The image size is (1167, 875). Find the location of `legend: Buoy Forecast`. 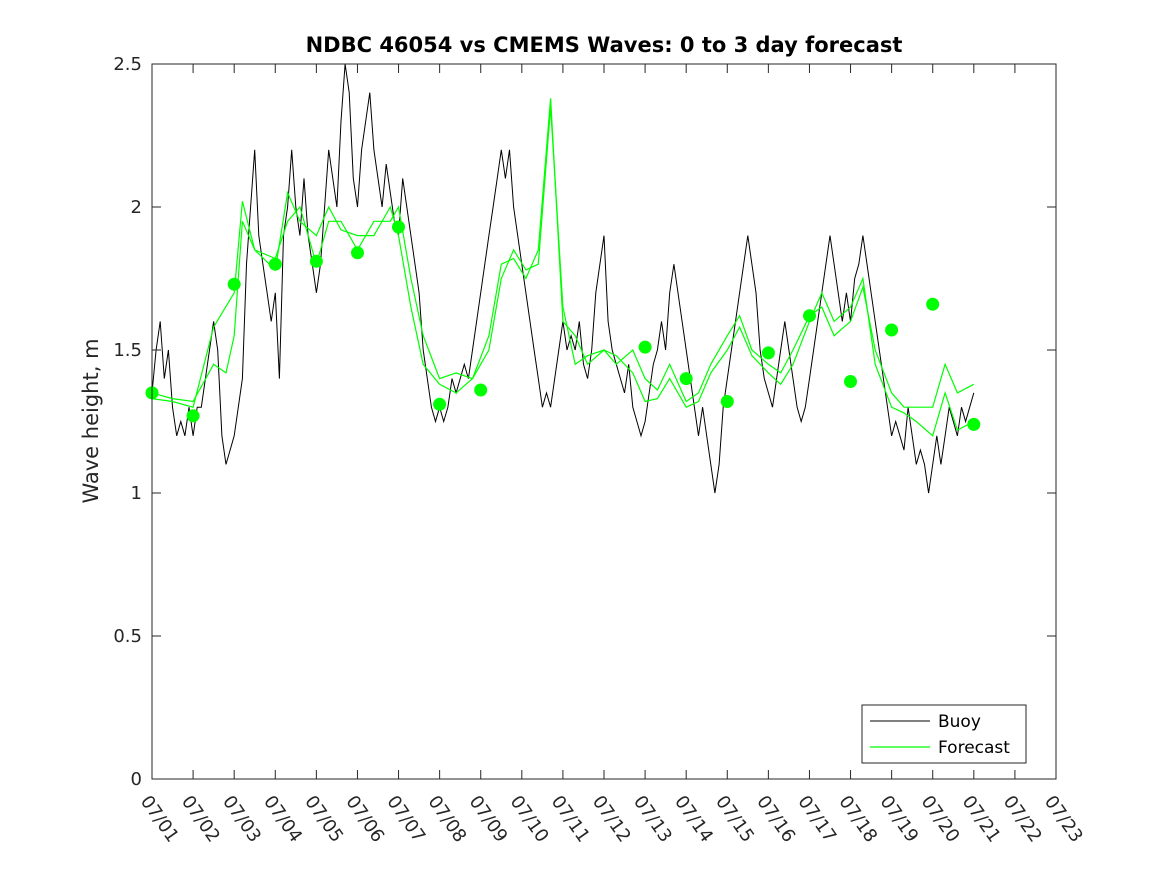

legend: Buoy Forecast is located at coordinates (944, 734).